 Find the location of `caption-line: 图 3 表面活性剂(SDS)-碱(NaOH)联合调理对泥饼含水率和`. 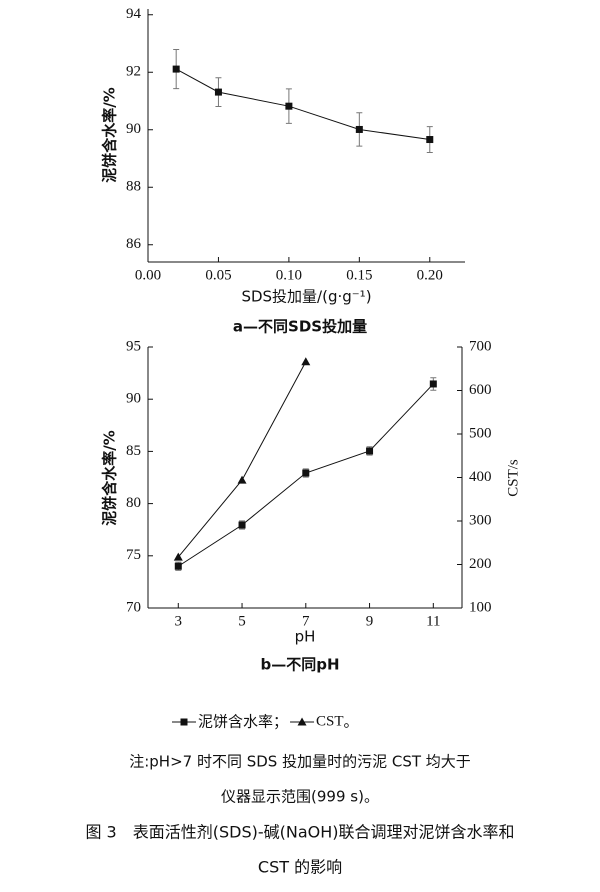

caption-line: 图 3 表面活性剂(SDS)-碱(NaOH)联合调理对泥饼含水率和 is located at coordinates (299, 832).